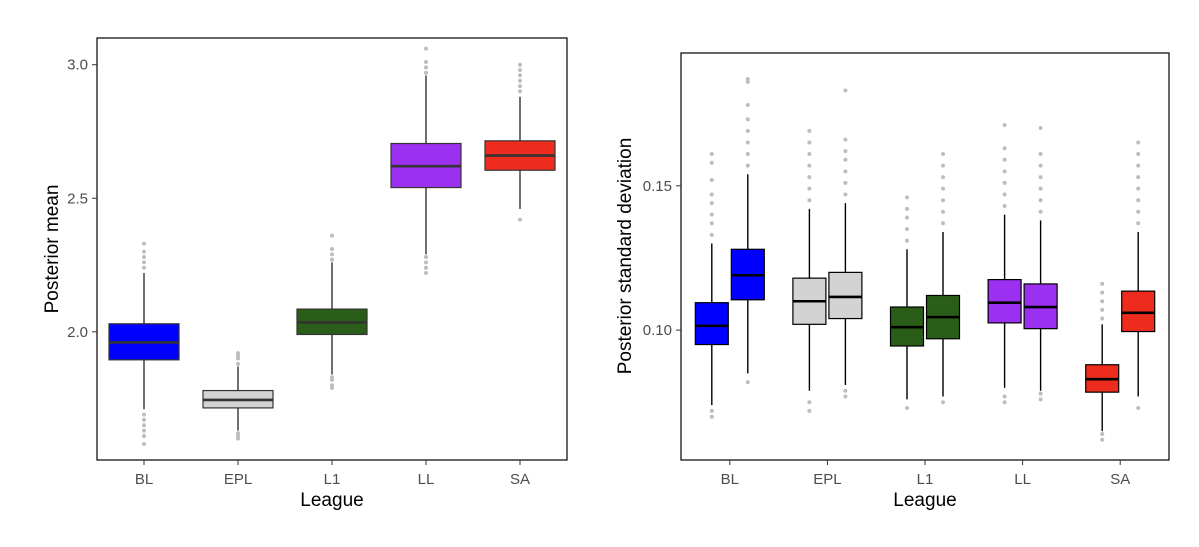 The height and width of the screenshot is (547, 1199). What do you see at coordinates (77, 198) in the screenshot?
I see `y-tick-label: 2.5` at bounding box center [77, 198].